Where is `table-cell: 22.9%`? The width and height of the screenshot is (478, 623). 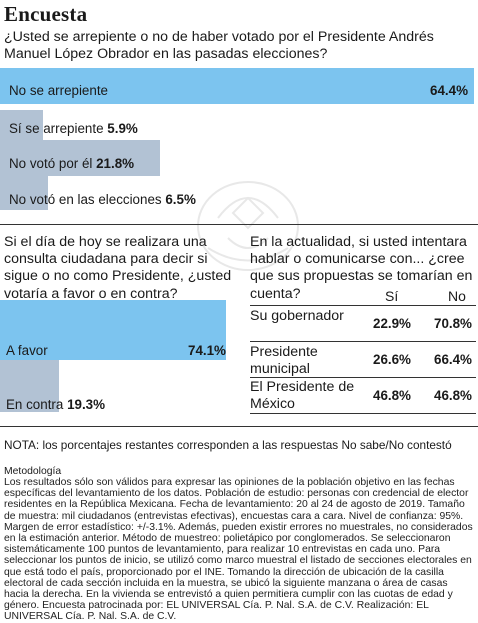 table-cell: 22.9% is located at coordinates (392, 323).